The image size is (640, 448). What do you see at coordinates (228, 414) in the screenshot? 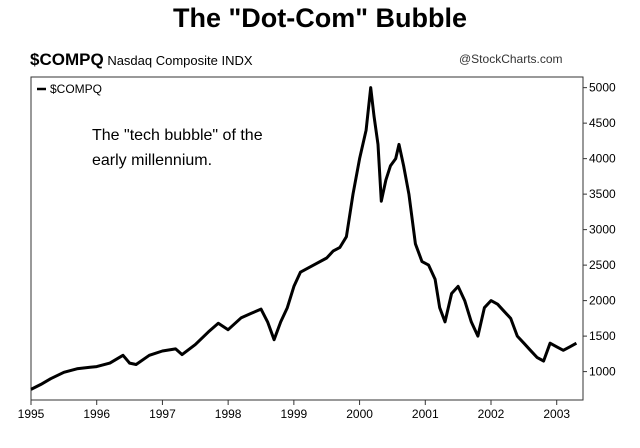
I see `x-tick-label: 1998` at bounding box center [228, 414].